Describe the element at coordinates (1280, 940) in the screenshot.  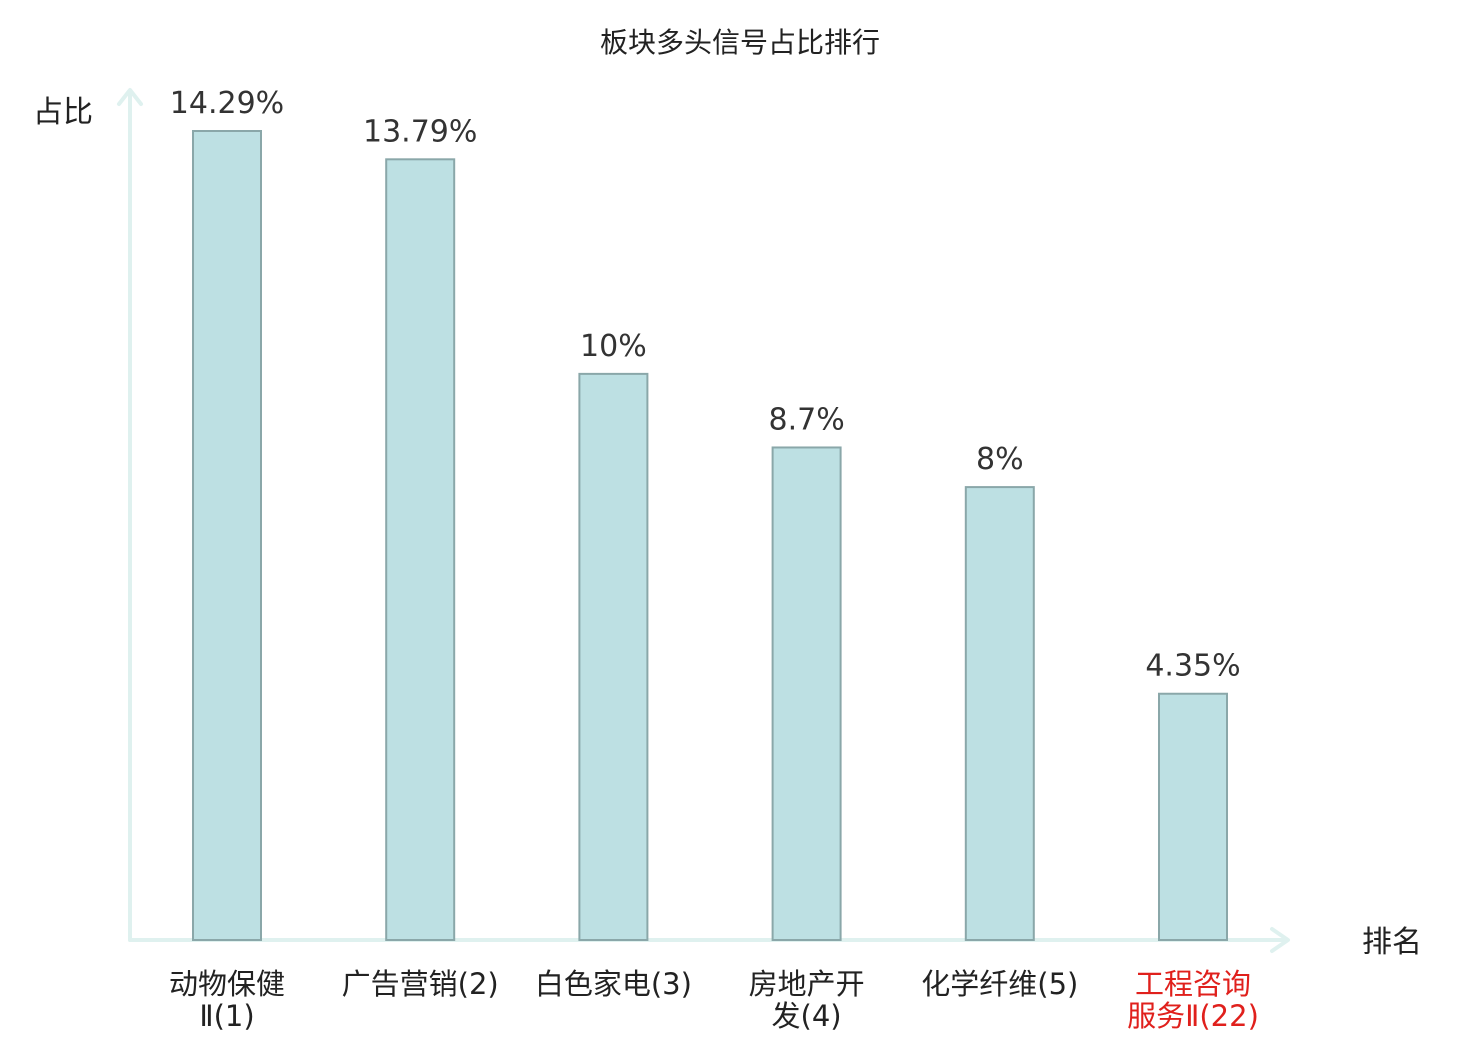
I see `x-axis-arrow` at that location.